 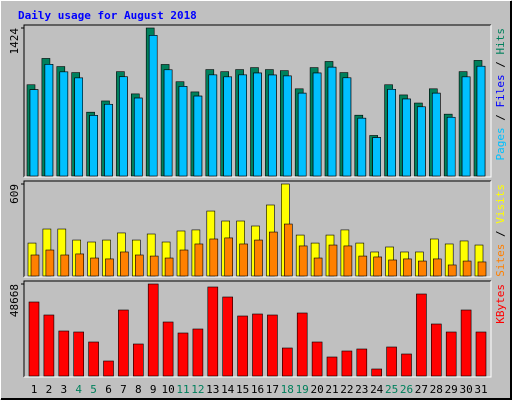 I want to click on legend: Pages / Files / Hits, so click(x=500, y=94).